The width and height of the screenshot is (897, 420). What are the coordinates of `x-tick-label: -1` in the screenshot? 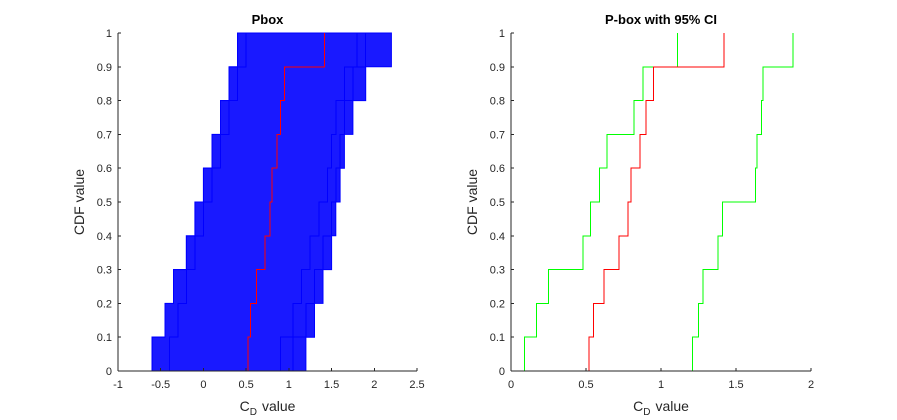 It's located at (118, 385).